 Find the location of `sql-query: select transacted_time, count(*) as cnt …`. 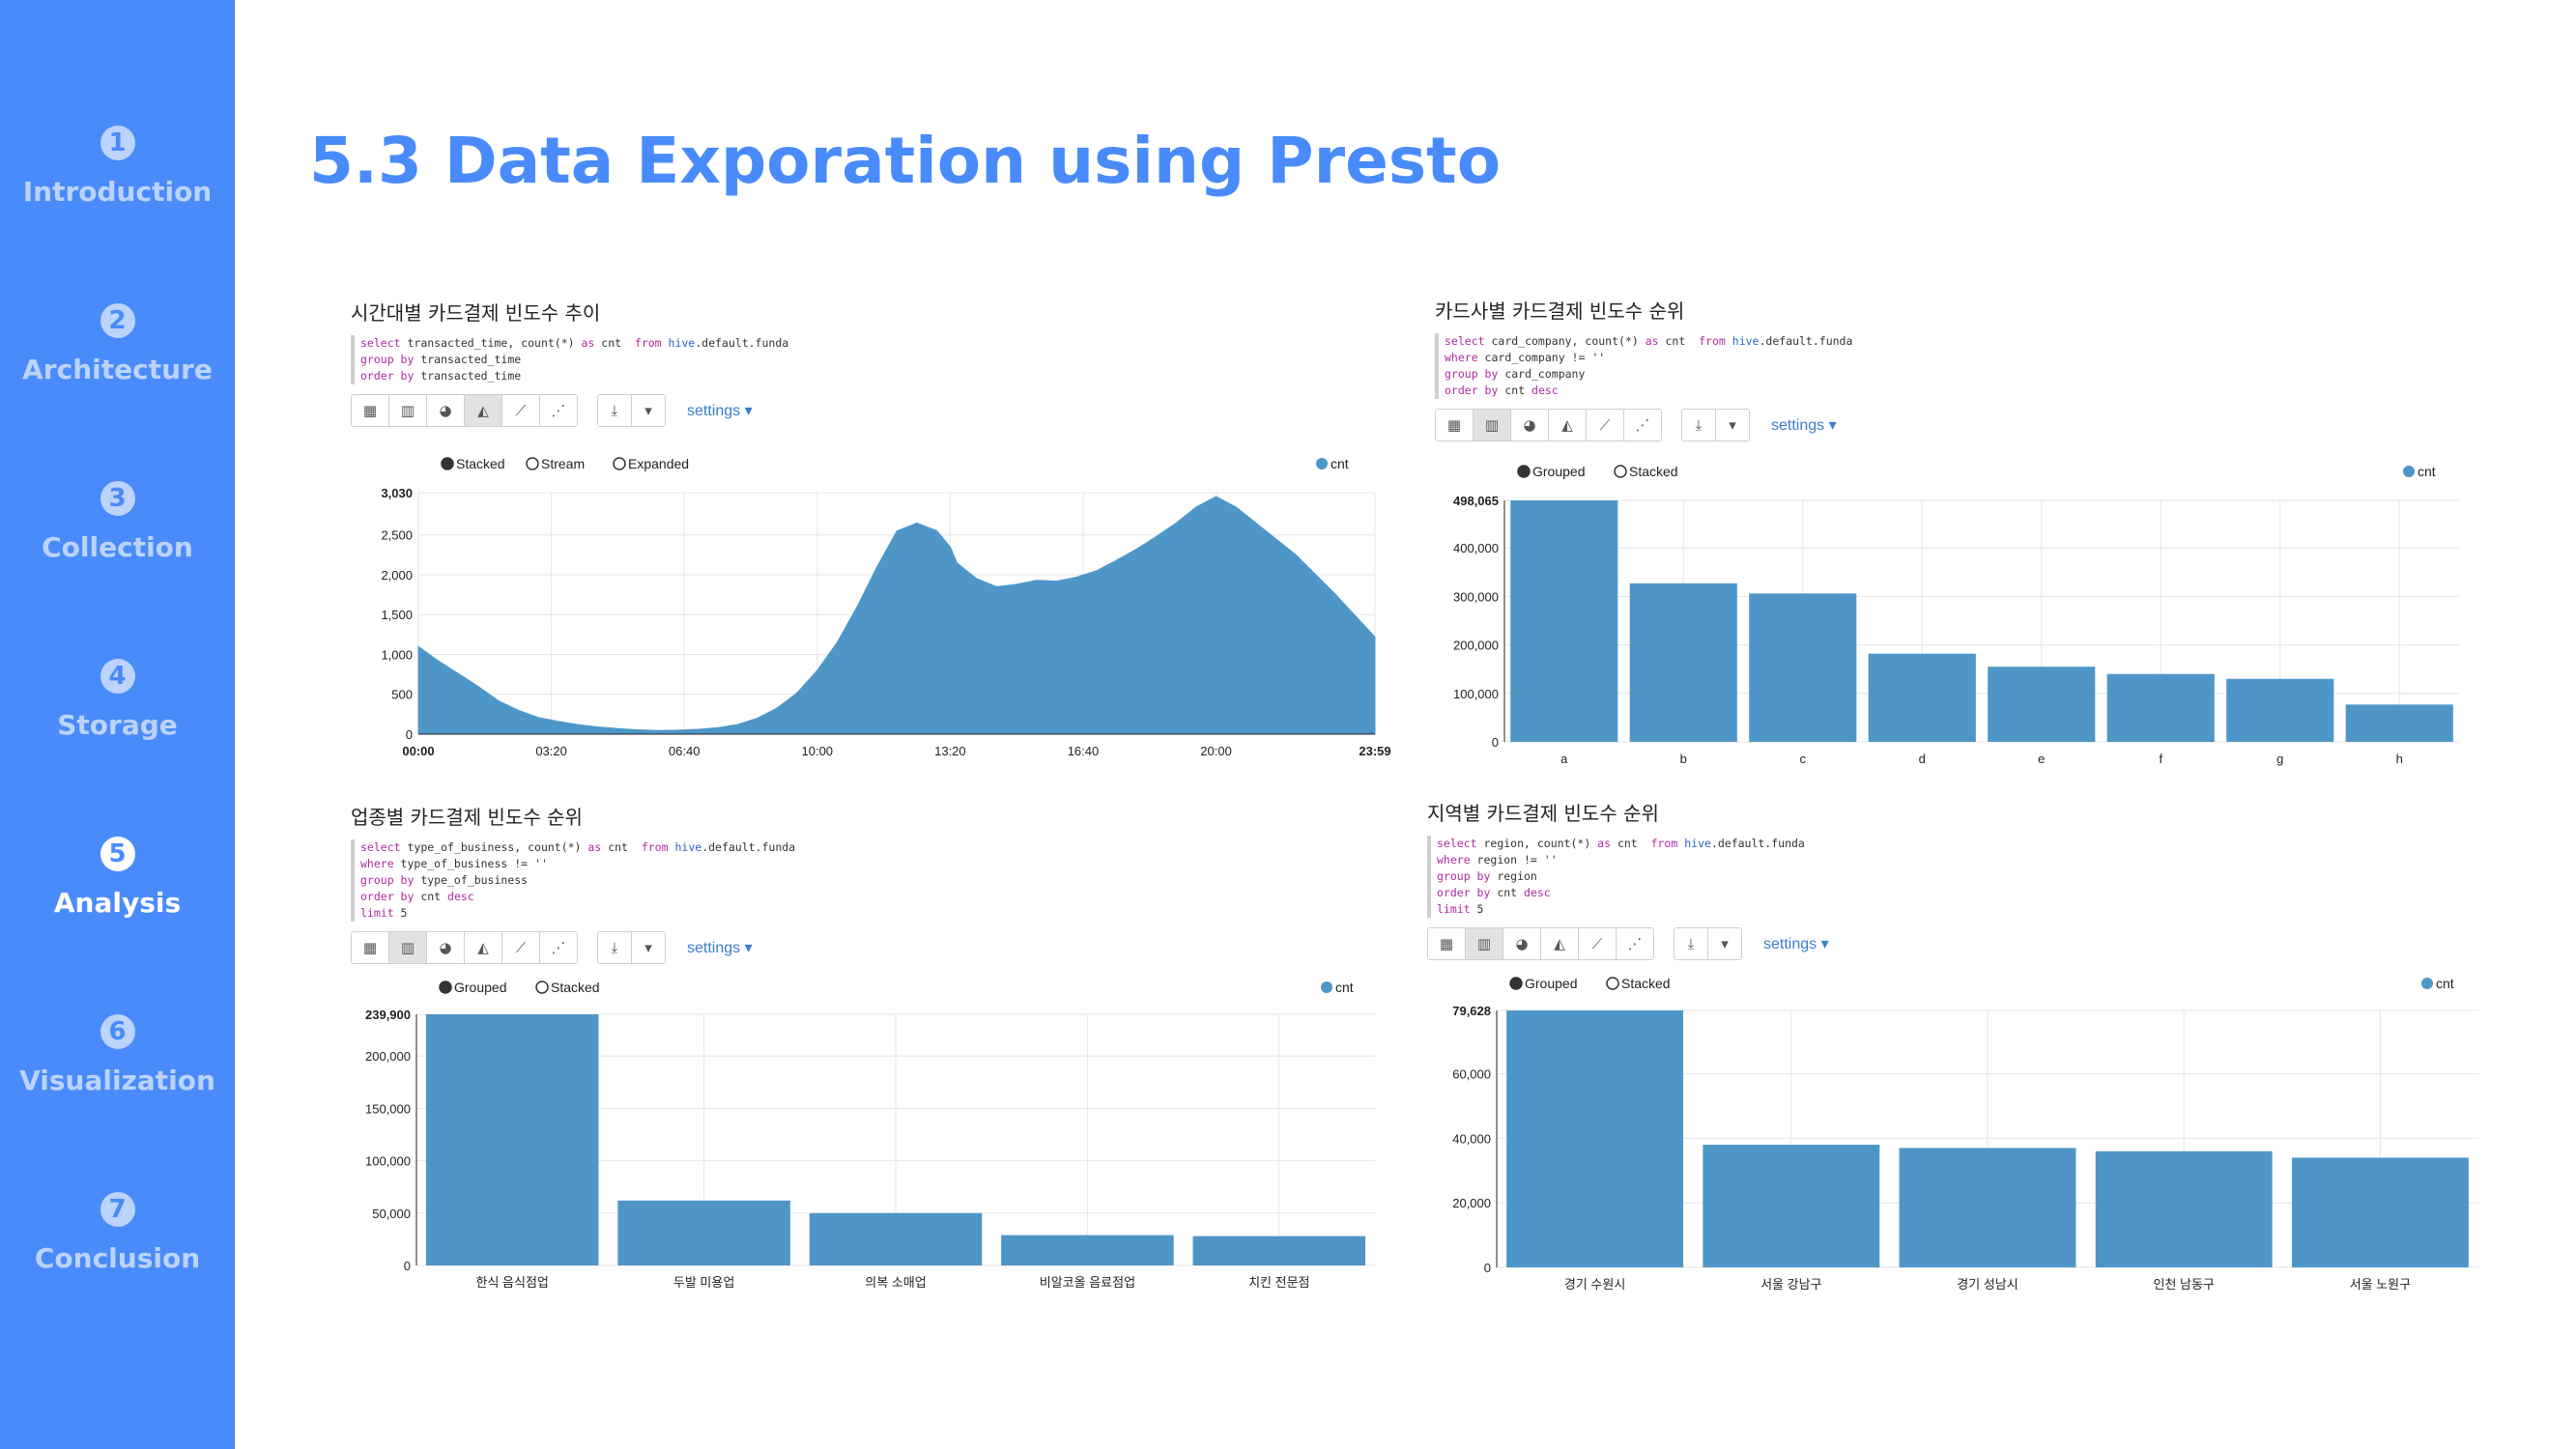

sql-query: select transacted_time, count(*) as cnt … is located at coordinates (873, 359).